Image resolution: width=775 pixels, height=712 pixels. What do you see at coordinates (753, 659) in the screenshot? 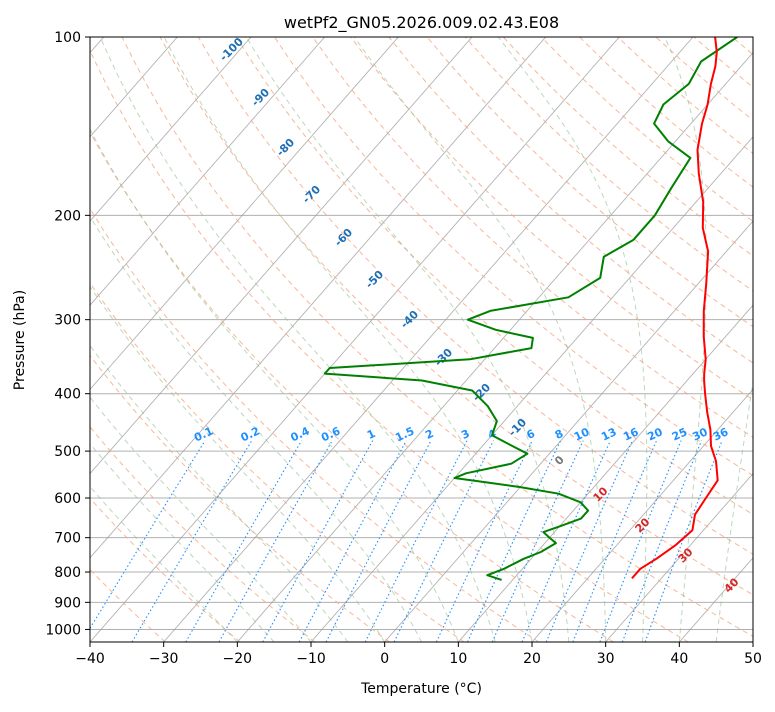
I see `x-tick-label: 50` at bounding box center [753, 659].